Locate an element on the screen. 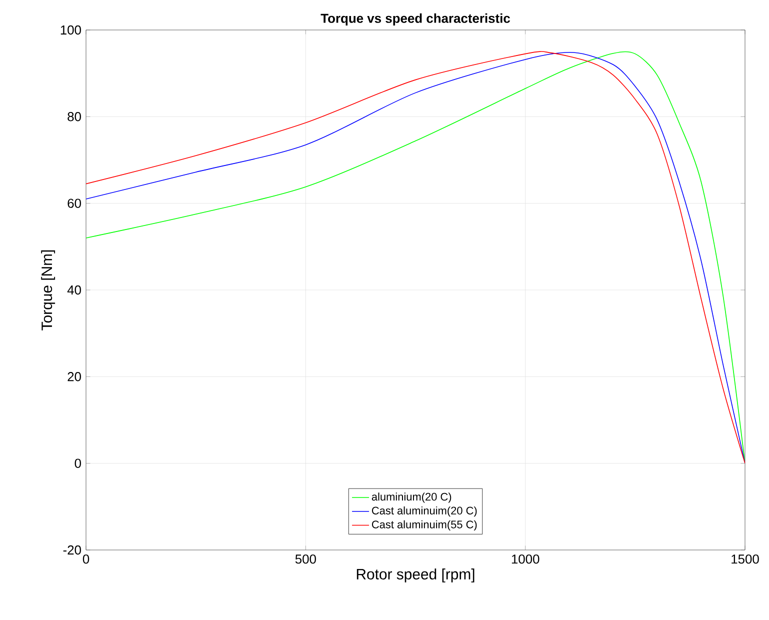 The width and height of the screenshot is (769, 620). y-tick-label: 20 is located at coordinates (74, 377).